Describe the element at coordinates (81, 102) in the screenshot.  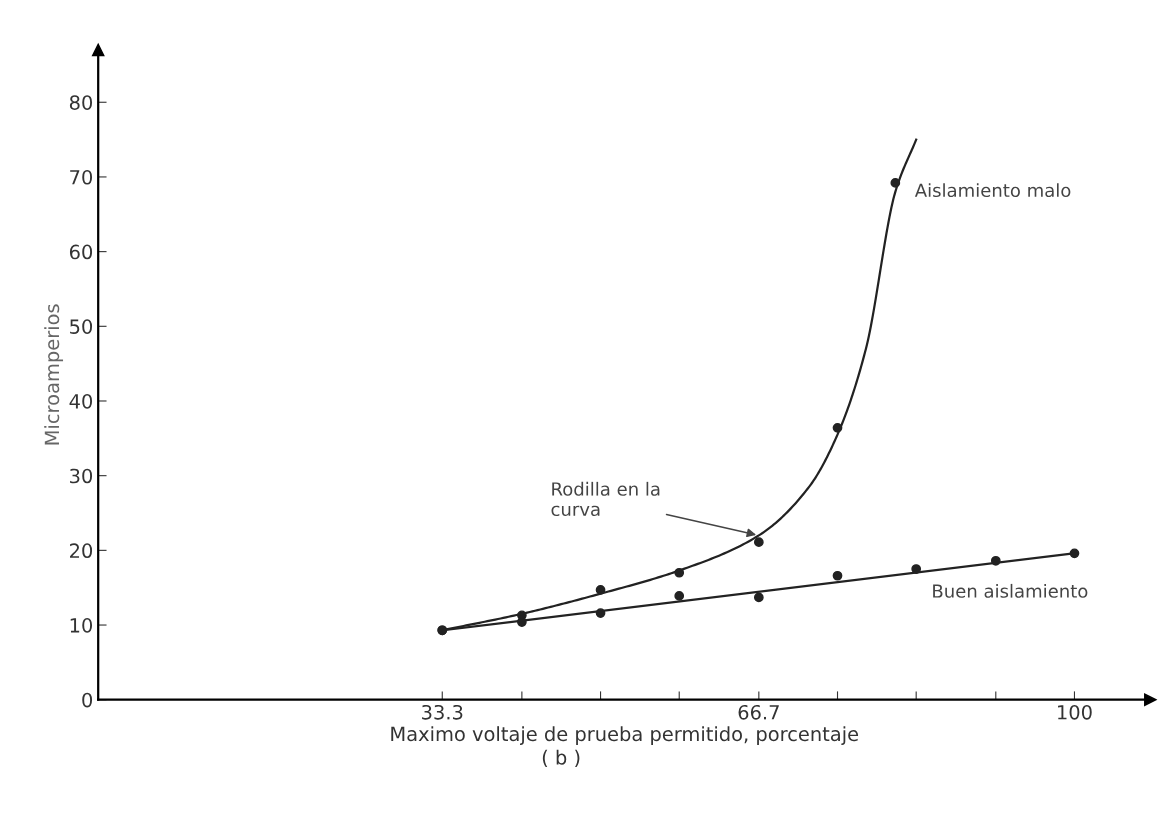
I see `y-tick-label: 80` at that location.